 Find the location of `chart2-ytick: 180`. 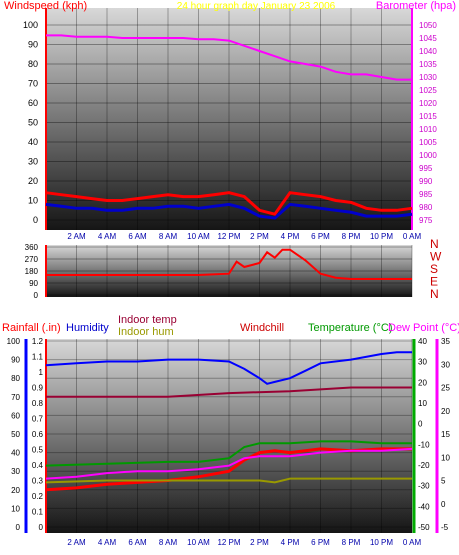

chart2-ytick: 180 is located at coordinates (32, 271).